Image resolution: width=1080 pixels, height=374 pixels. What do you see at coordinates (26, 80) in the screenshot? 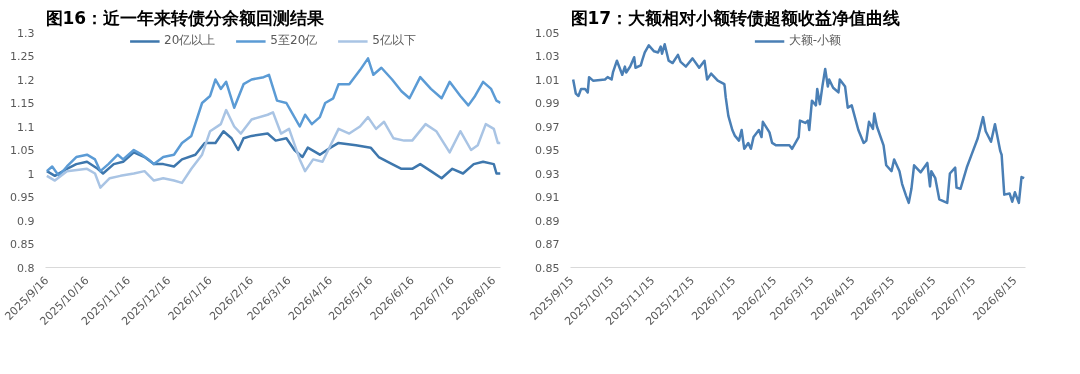
I see `y-tick-label: 1.2` at bounding box center [26, 80].